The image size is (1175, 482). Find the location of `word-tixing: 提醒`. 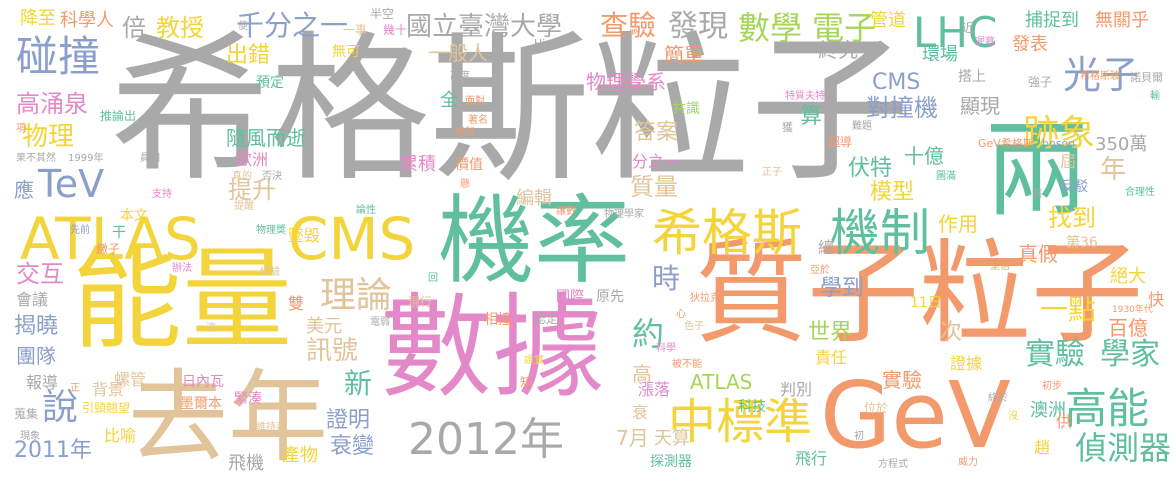

word-tixing: 提醒 is located at coordinates (244, 206).